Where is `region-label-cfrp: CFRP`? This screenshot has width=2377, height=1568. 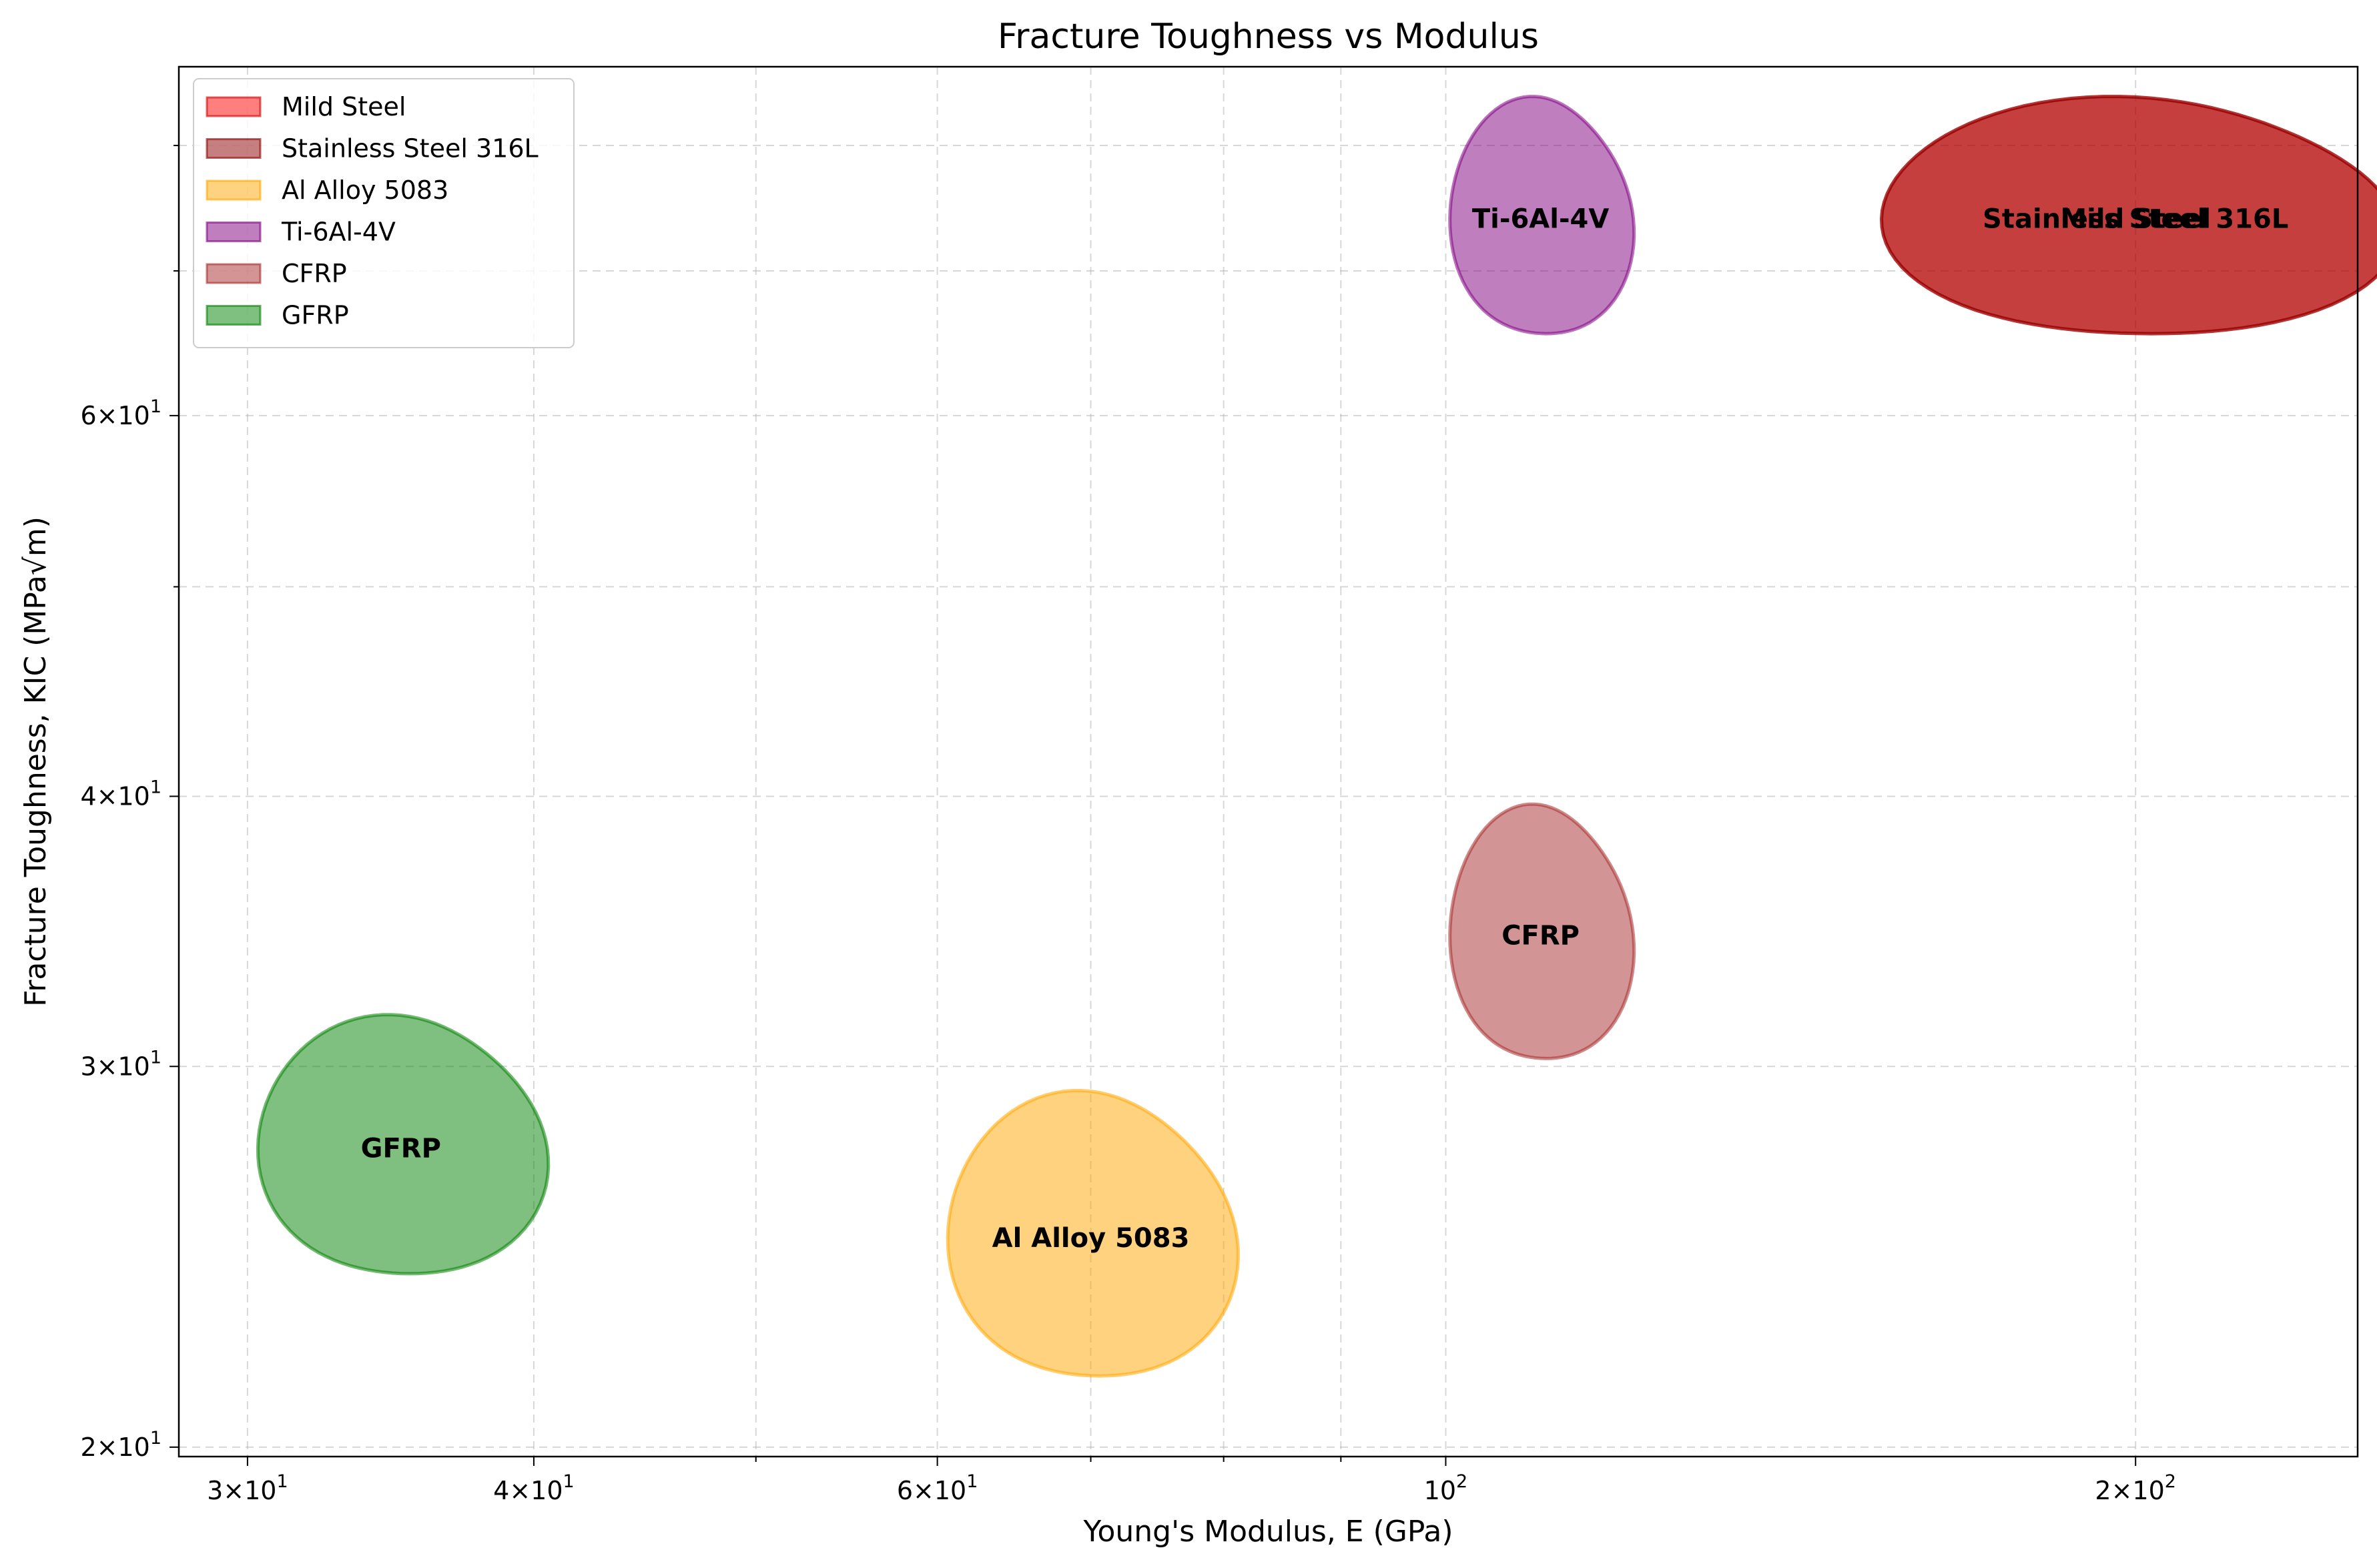 region-label-cfrp: CFRP is located at coordinates (1540, 936).